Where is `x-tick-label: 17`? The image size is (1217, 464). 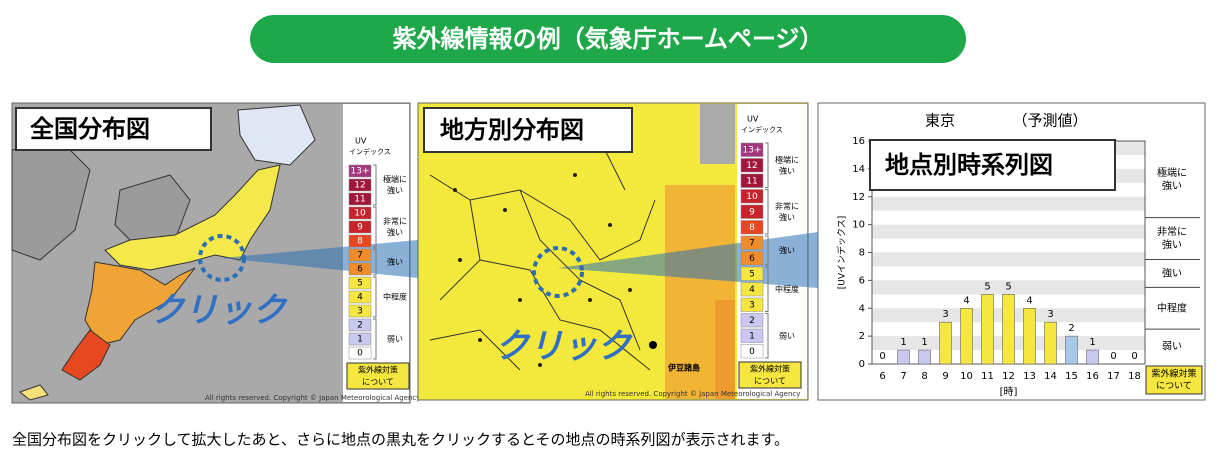 x-tick-label: 17 is located at coordinates (1113, 376).